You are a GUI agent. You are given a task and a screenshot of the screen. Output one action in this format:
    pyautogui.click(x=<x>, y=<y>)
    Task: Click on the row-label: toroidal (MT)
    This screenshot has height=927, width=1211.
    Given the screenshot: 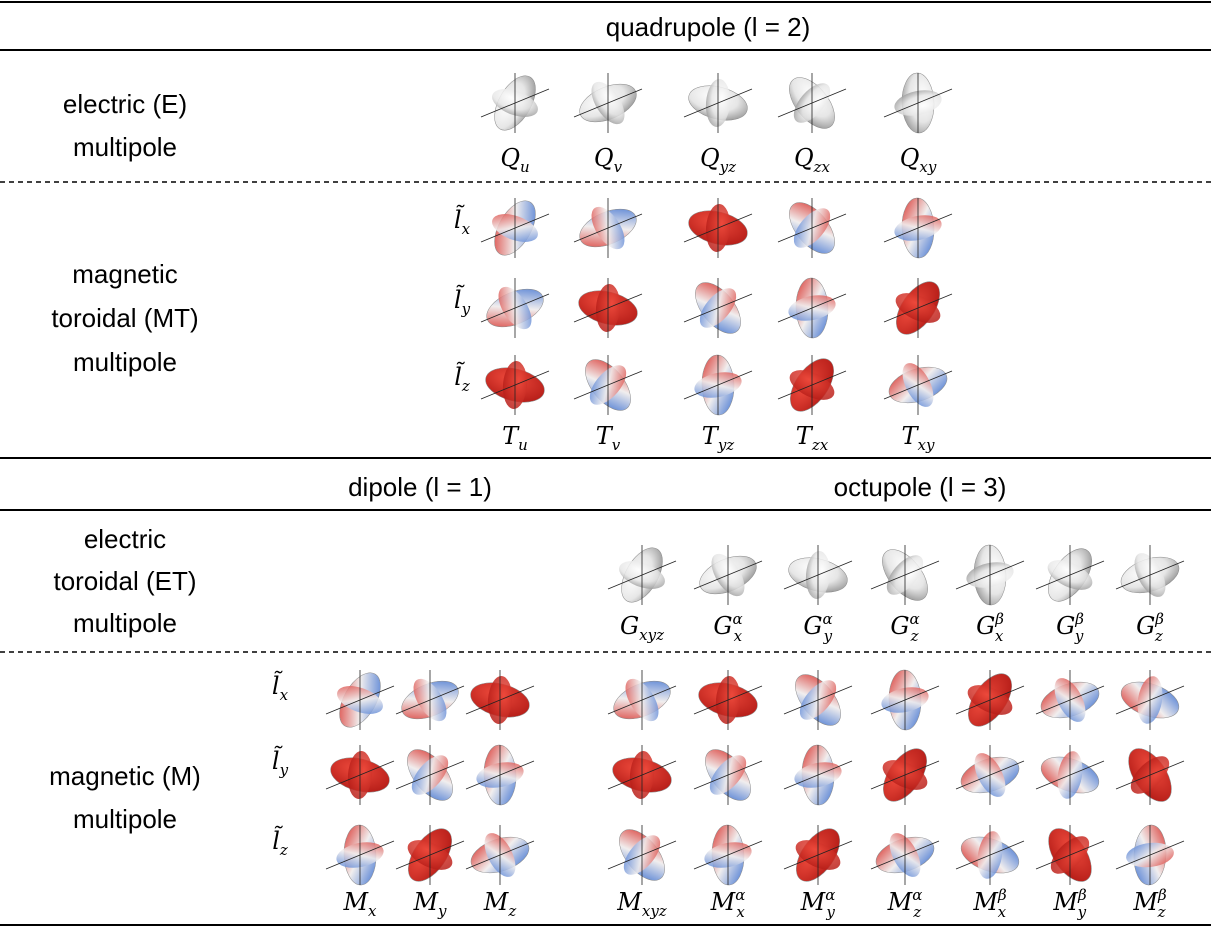 What is the action you would take?
    pyautogui.click(x=124, y=318)
    